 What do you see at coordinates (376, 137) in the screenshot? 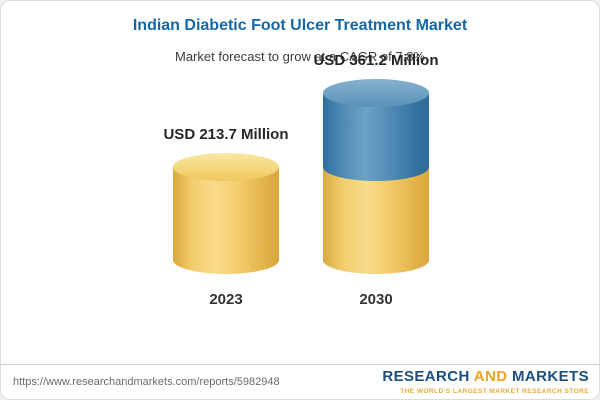
I see `cylinder-2030-growth-segment` at bounding box center [376, 137].